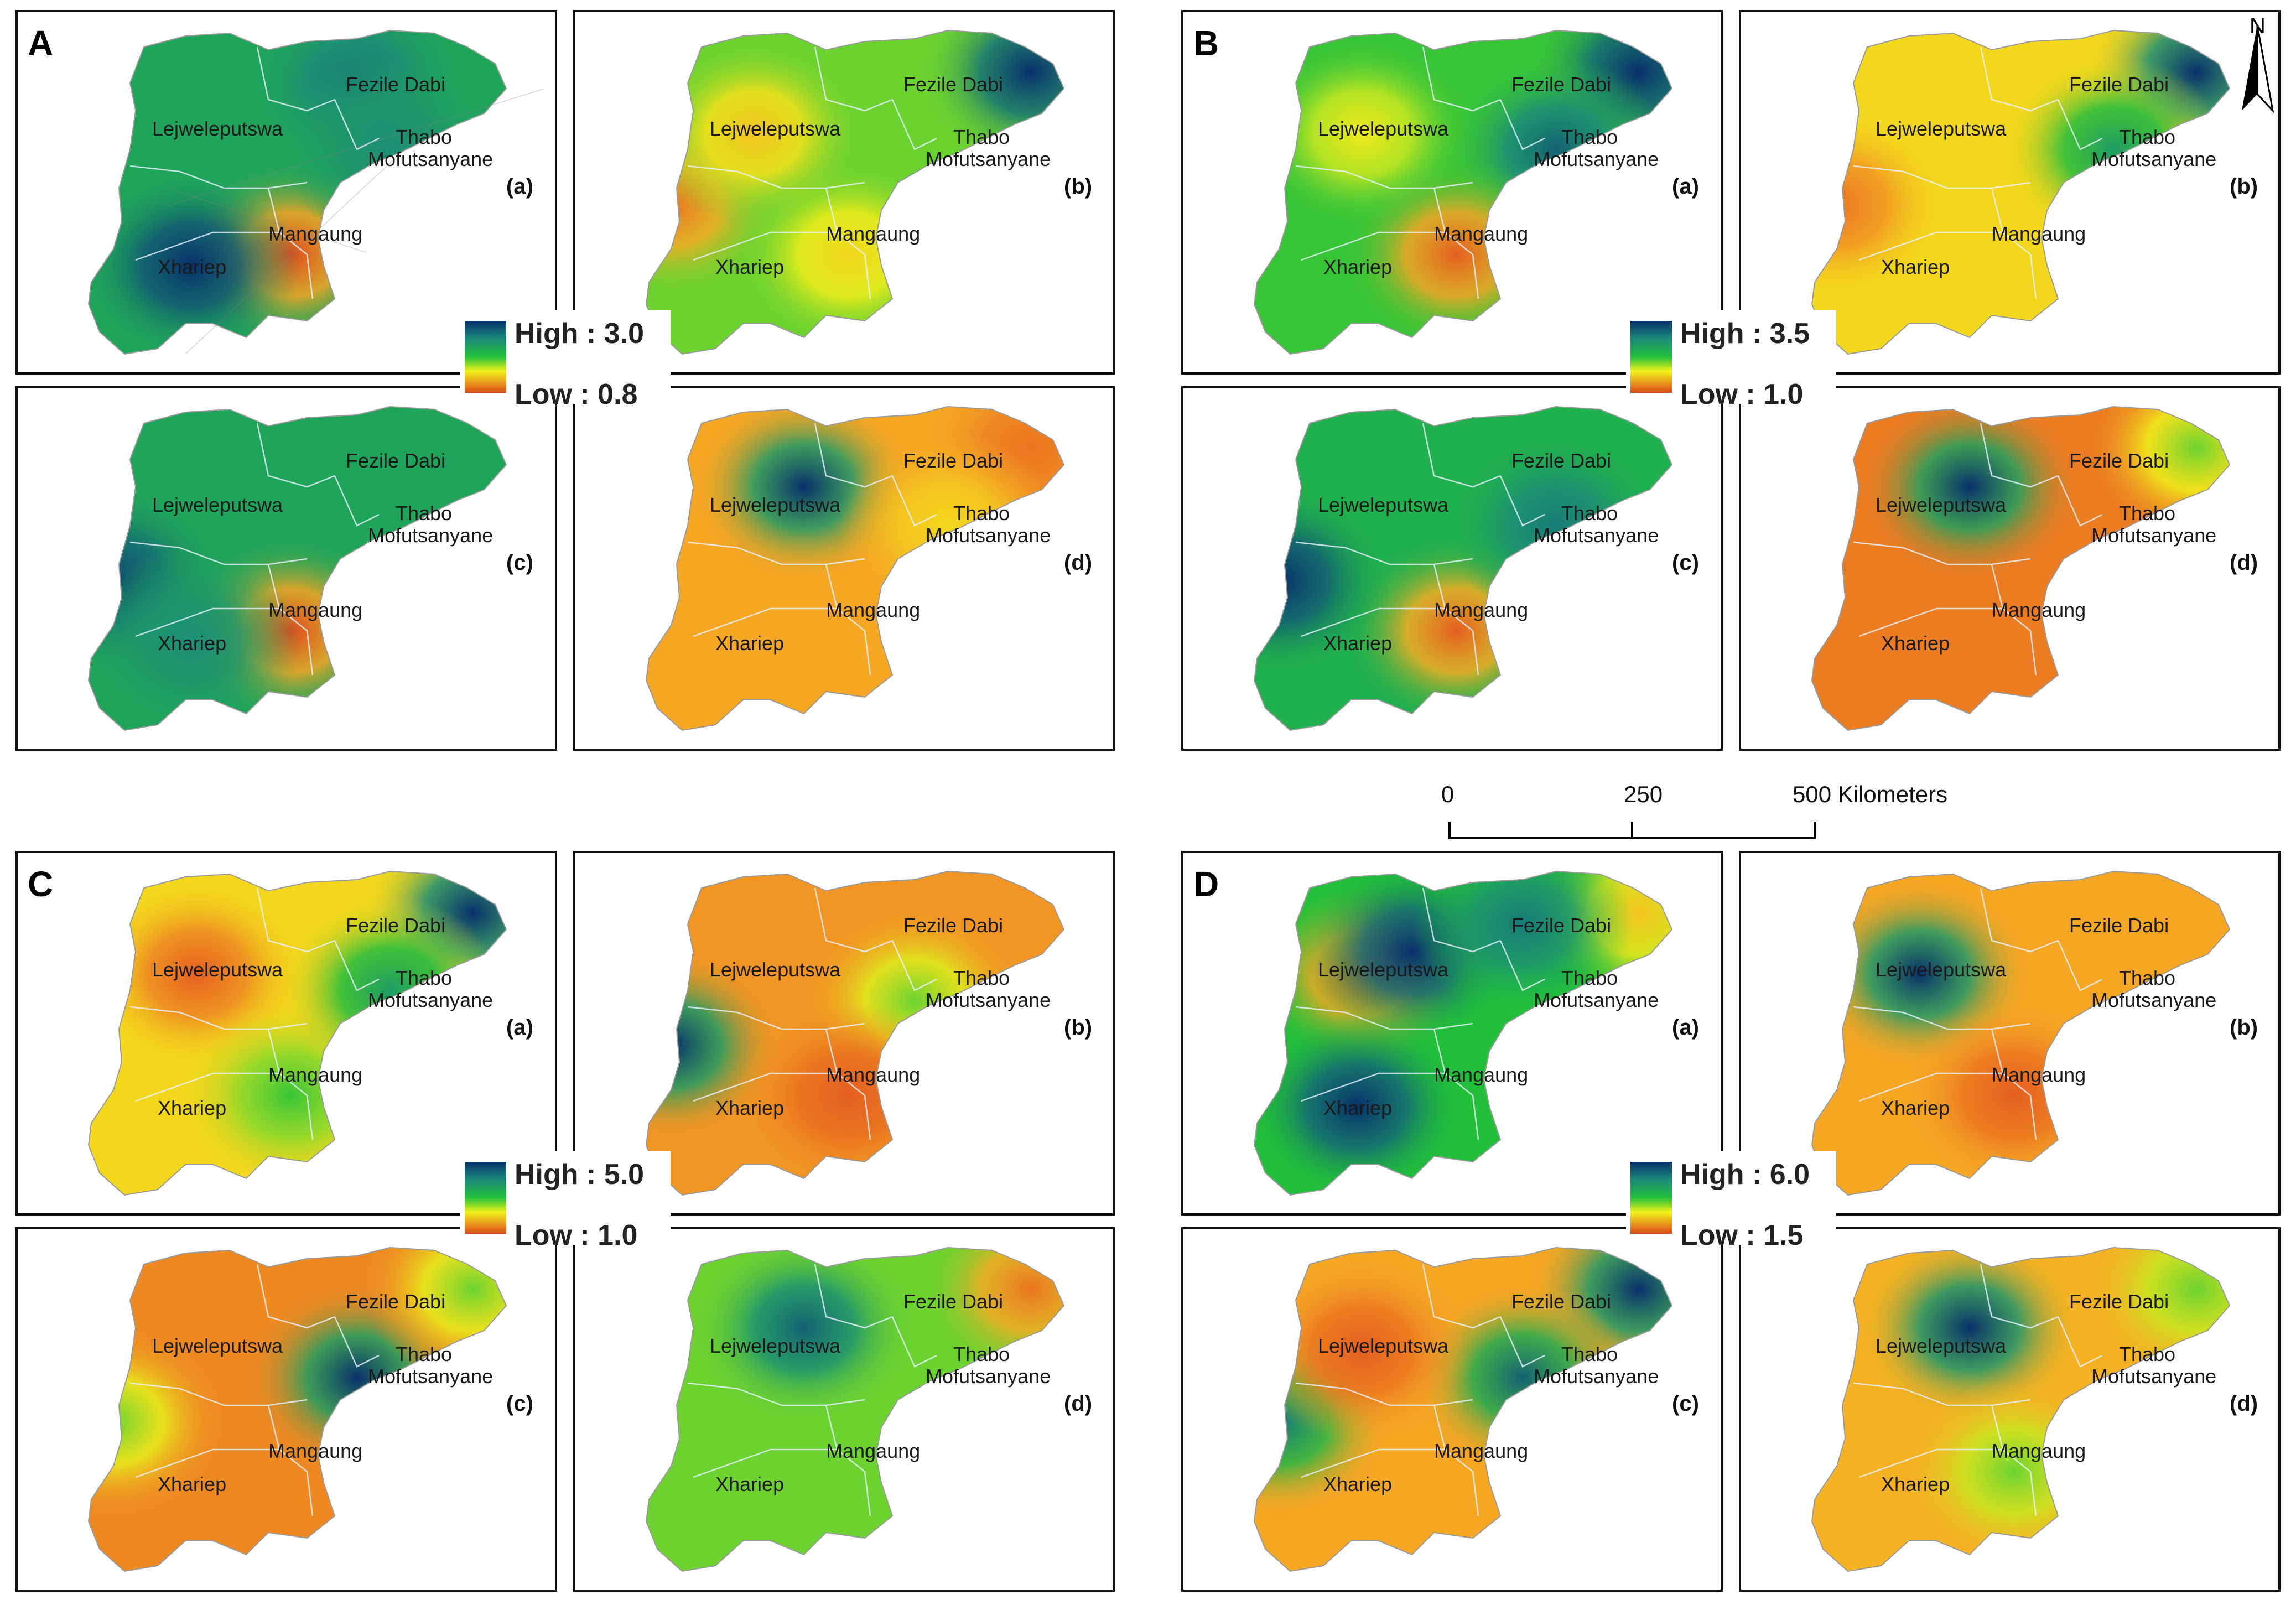  I want to click on legend-low-label: Low : 1.0, so click(1742, 394).